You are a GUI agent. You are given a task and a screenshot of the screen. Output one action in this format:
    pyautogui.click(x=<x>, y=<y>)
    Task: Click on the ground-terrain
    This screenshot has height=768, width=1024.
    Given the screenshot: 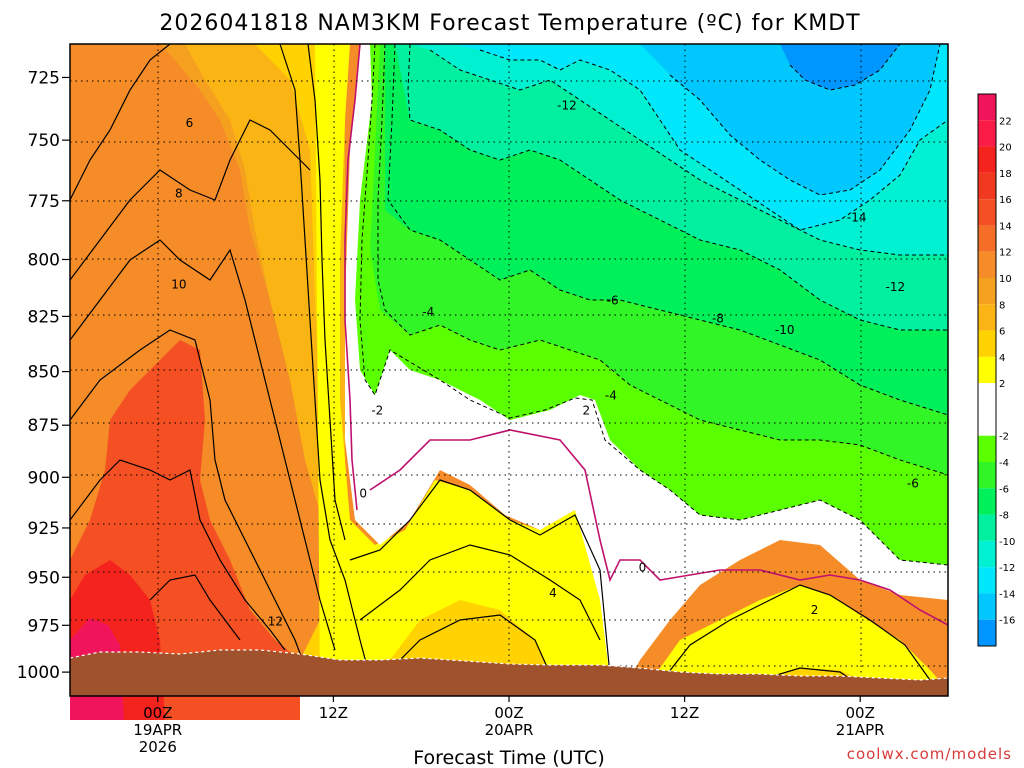 What is the action you would take?
    pyautogui.click(x=509, y=673)
    